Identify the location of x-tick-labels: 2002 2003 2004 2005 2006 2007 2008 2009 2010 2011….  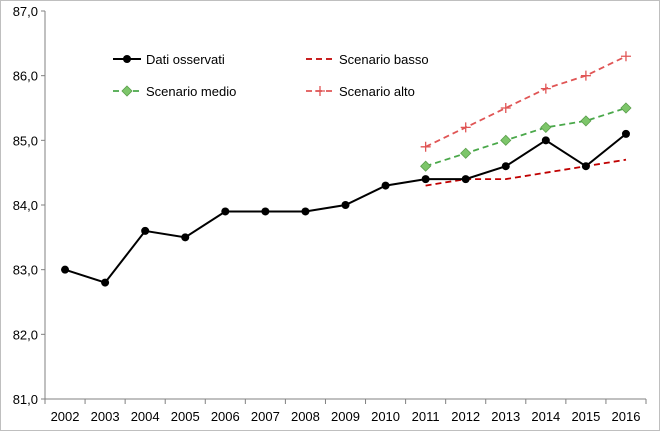
(346, 416).